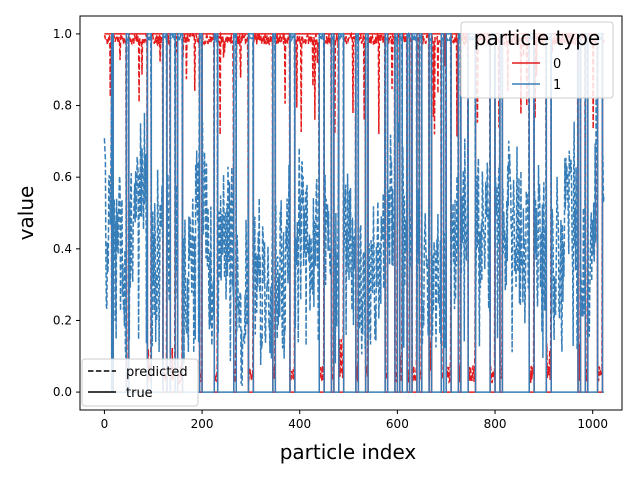 Image resolution: width=640 pixels, height=480 pixels. I want to click on y-tick-label: 0.0, so click(62, 392).